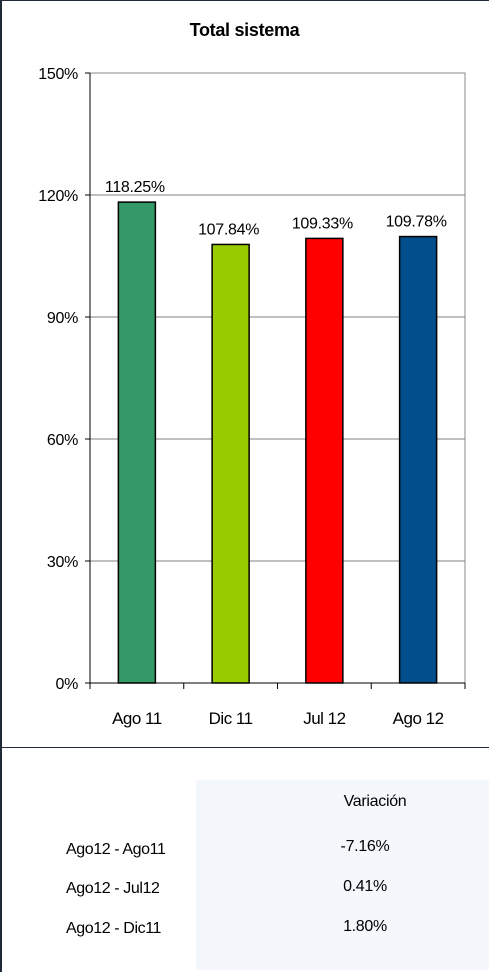  What do you see at coordinates (135, 187) in the screenshot?
I see `data-label: 118.25%` at bounding box center [135, 187].